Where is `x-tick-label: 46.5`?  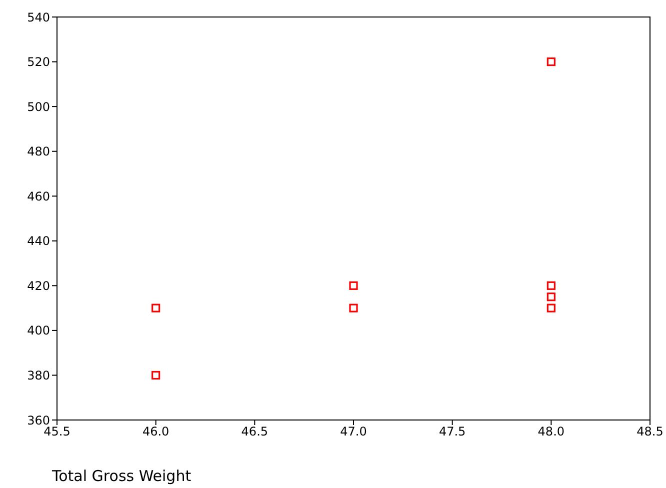 x-tick-label: 46.5 is located at coordinates (254, 431).